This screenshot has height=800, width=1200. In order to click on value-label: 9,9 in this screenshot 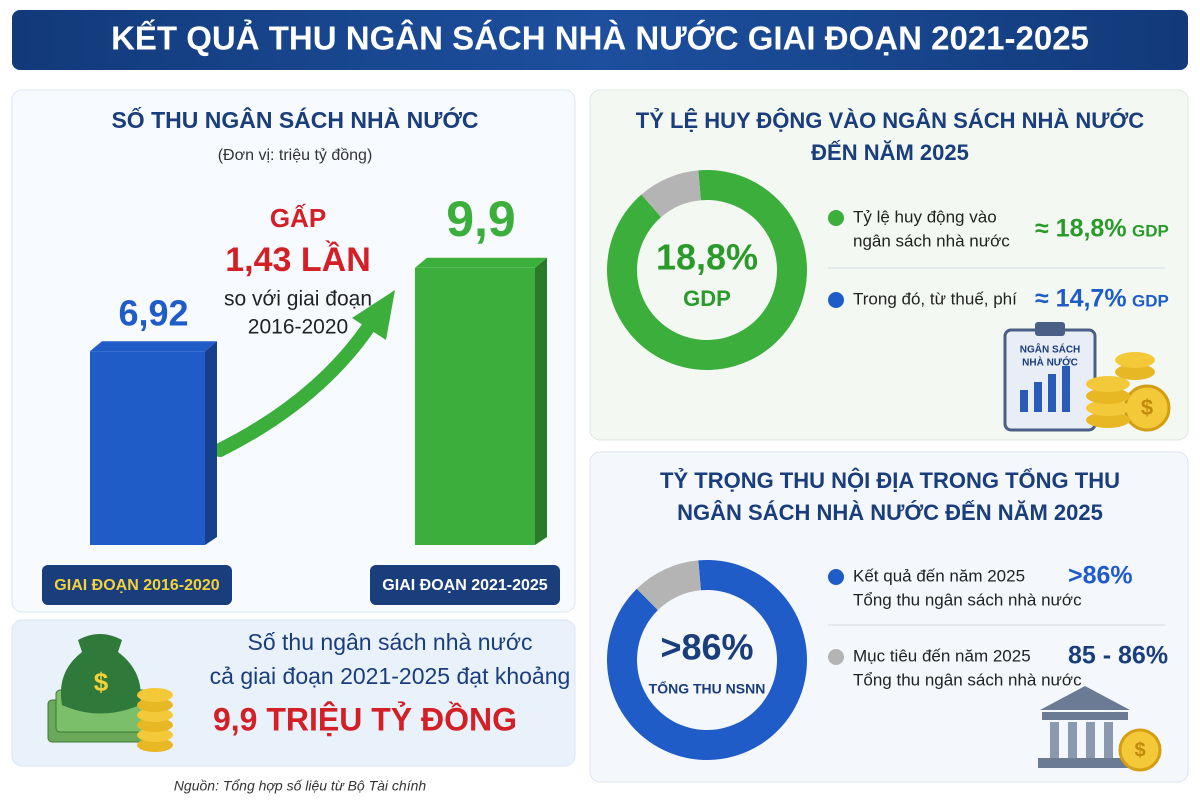, I will do `click(481, 219)`.